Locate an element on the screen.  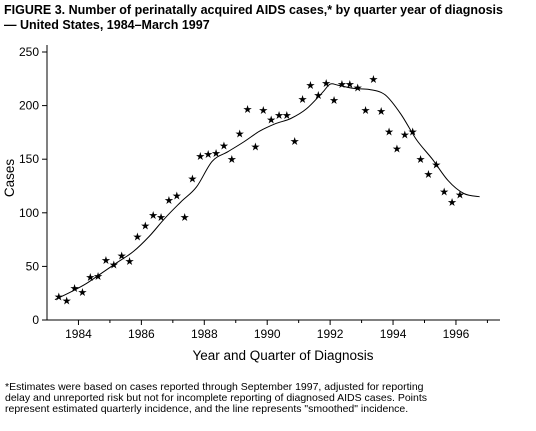
x-tick-label: 1994 is located at coordinates (393, 334).